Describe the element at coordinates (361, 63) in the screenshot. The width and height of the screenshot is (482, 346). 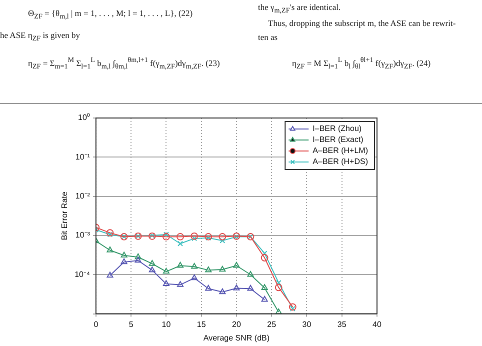
I see `text: η$_{ZF}$ = M Σ$_{l=1}$$^{L}$ b$_{l}$ ∫$_{θl}$$^{θl+1}$ f(γ$_{ZF}$)dγ$_{ZF}$. (24)` at that location.